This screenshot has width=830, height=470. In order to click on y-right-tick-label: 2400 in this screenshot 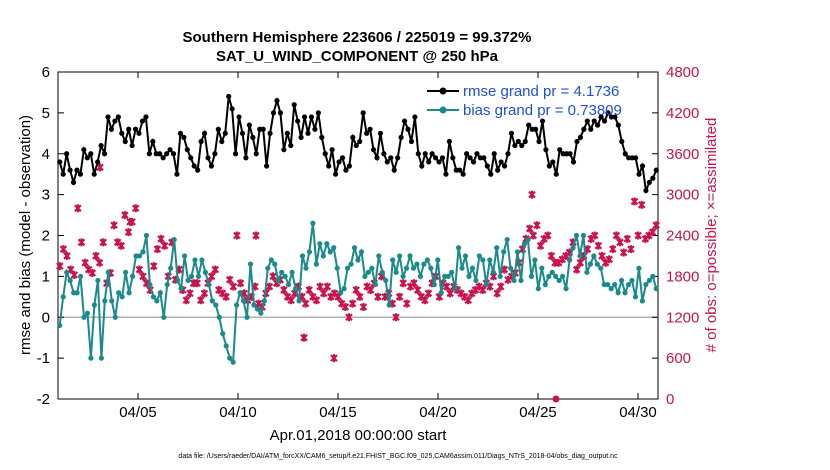, I will do `click(682, 236)`.